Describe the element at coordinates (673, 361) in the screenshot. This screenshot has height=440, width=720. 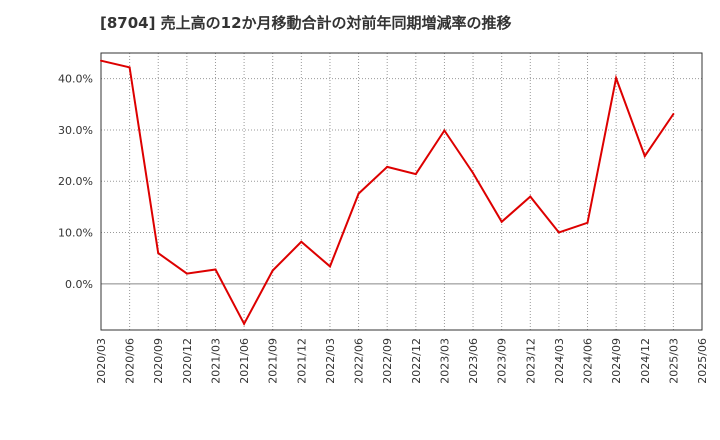
I see `x-tick-label: 2025/03` at that location.